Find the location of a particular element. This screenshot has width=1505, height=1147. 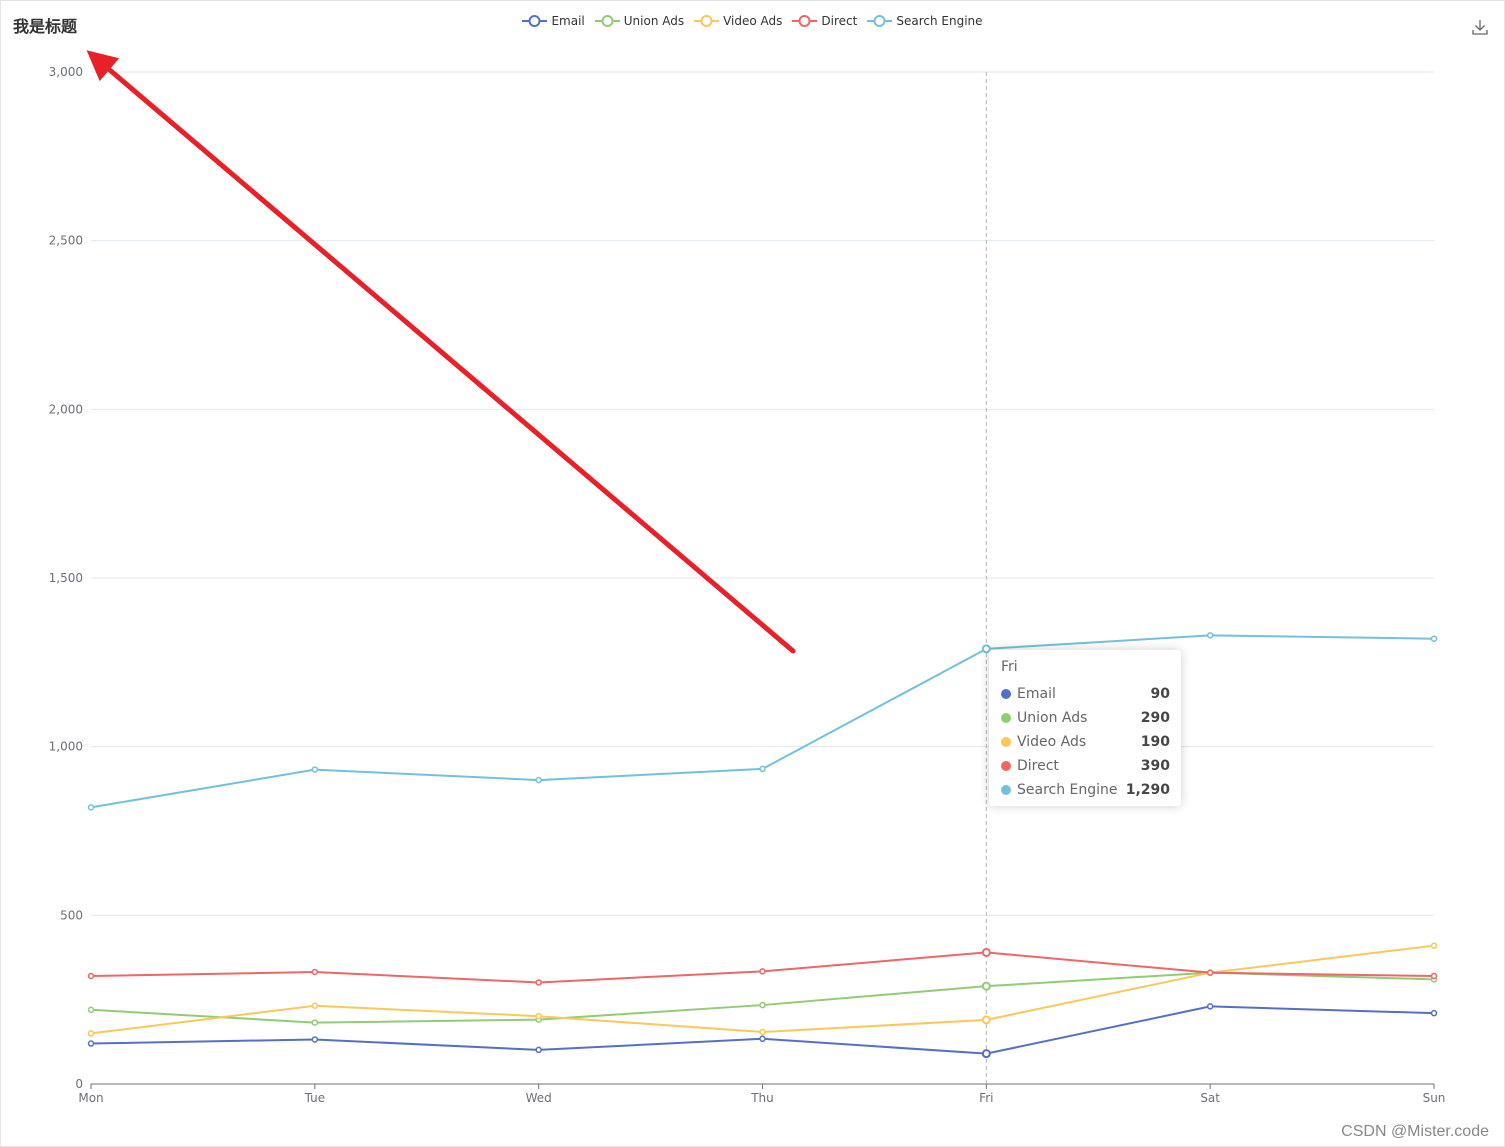

y-tick-label: 3,000 is located at coordinates (66, 72).